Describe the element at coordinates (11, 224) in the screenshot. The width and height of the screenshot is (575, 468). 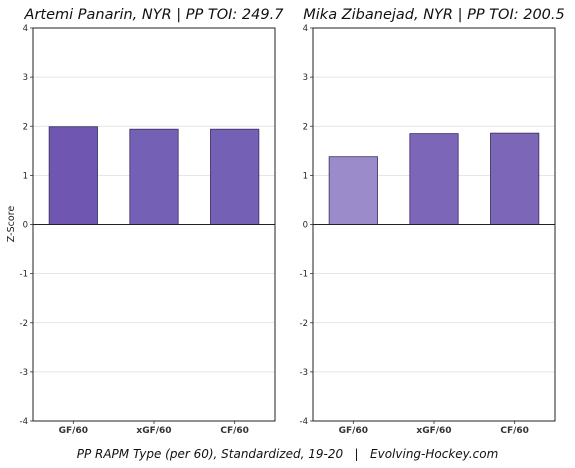
I see `y-axis-label: Z-Score` at that location.